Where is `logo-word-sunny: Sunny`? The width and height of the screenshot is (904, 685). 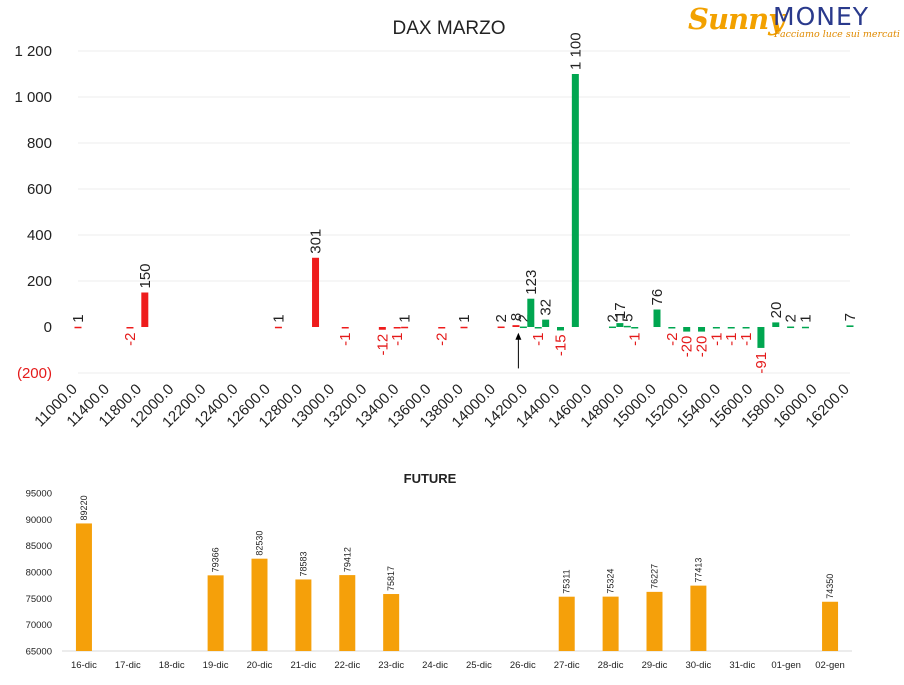 logo-word-sunny: Sunny is located at coordinates (736, 19).